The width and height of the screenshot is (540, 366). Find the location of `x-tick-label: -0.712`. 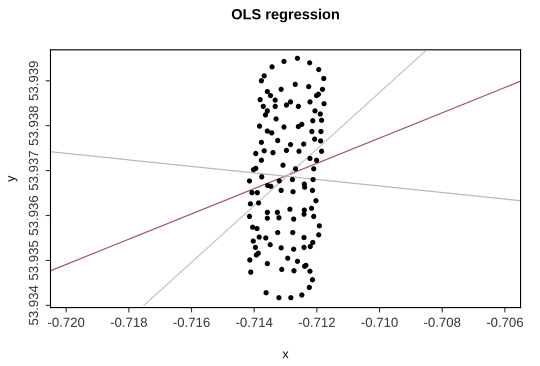

x-tick-label: -0.712 is located at coordinates (316, 322).